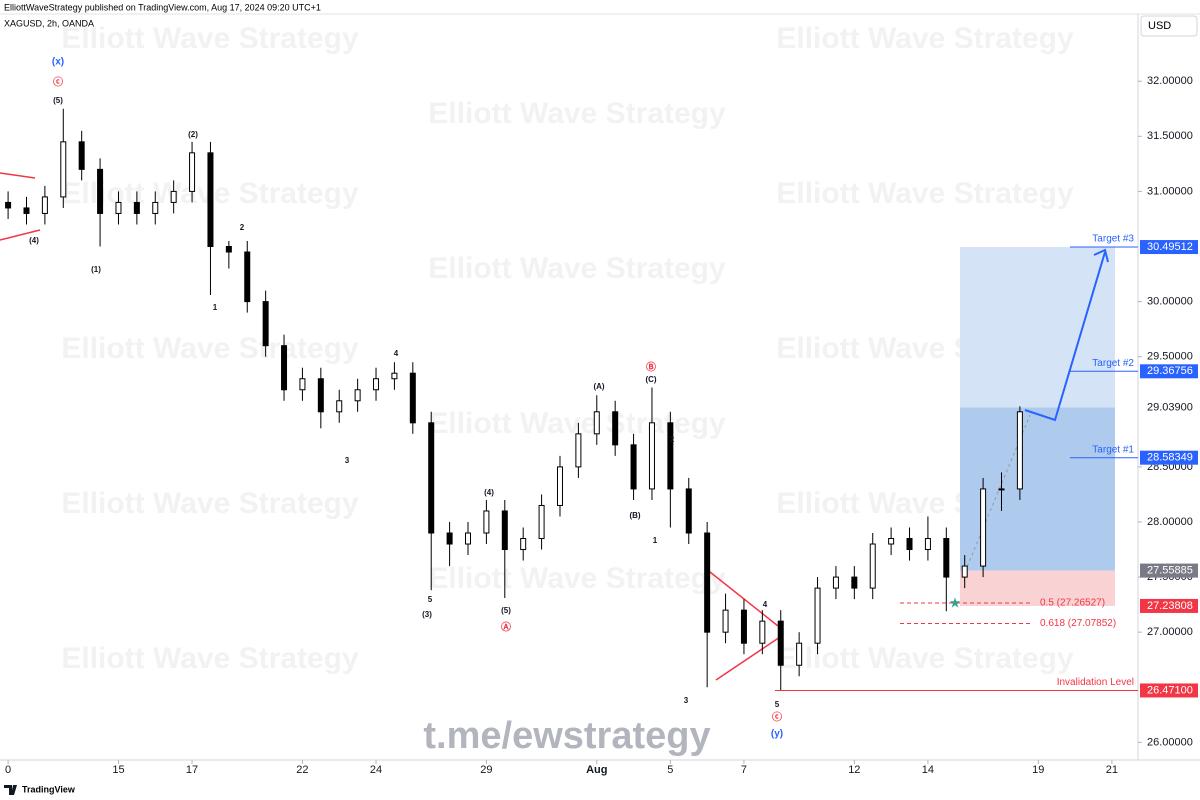 The width and height of the screenshot is (1200, 800). What do you see at coordinates (598, 386) in the screenshot?
I see `wave-label: (A)` at bounding box center [598, 386].